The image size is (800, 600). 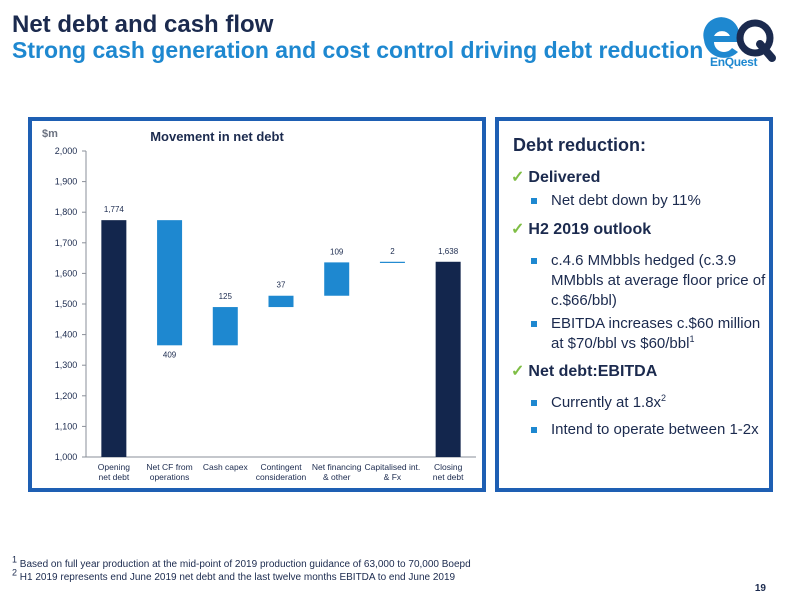 I want to click on data-label: 1,774, so click(x=114, y=209).